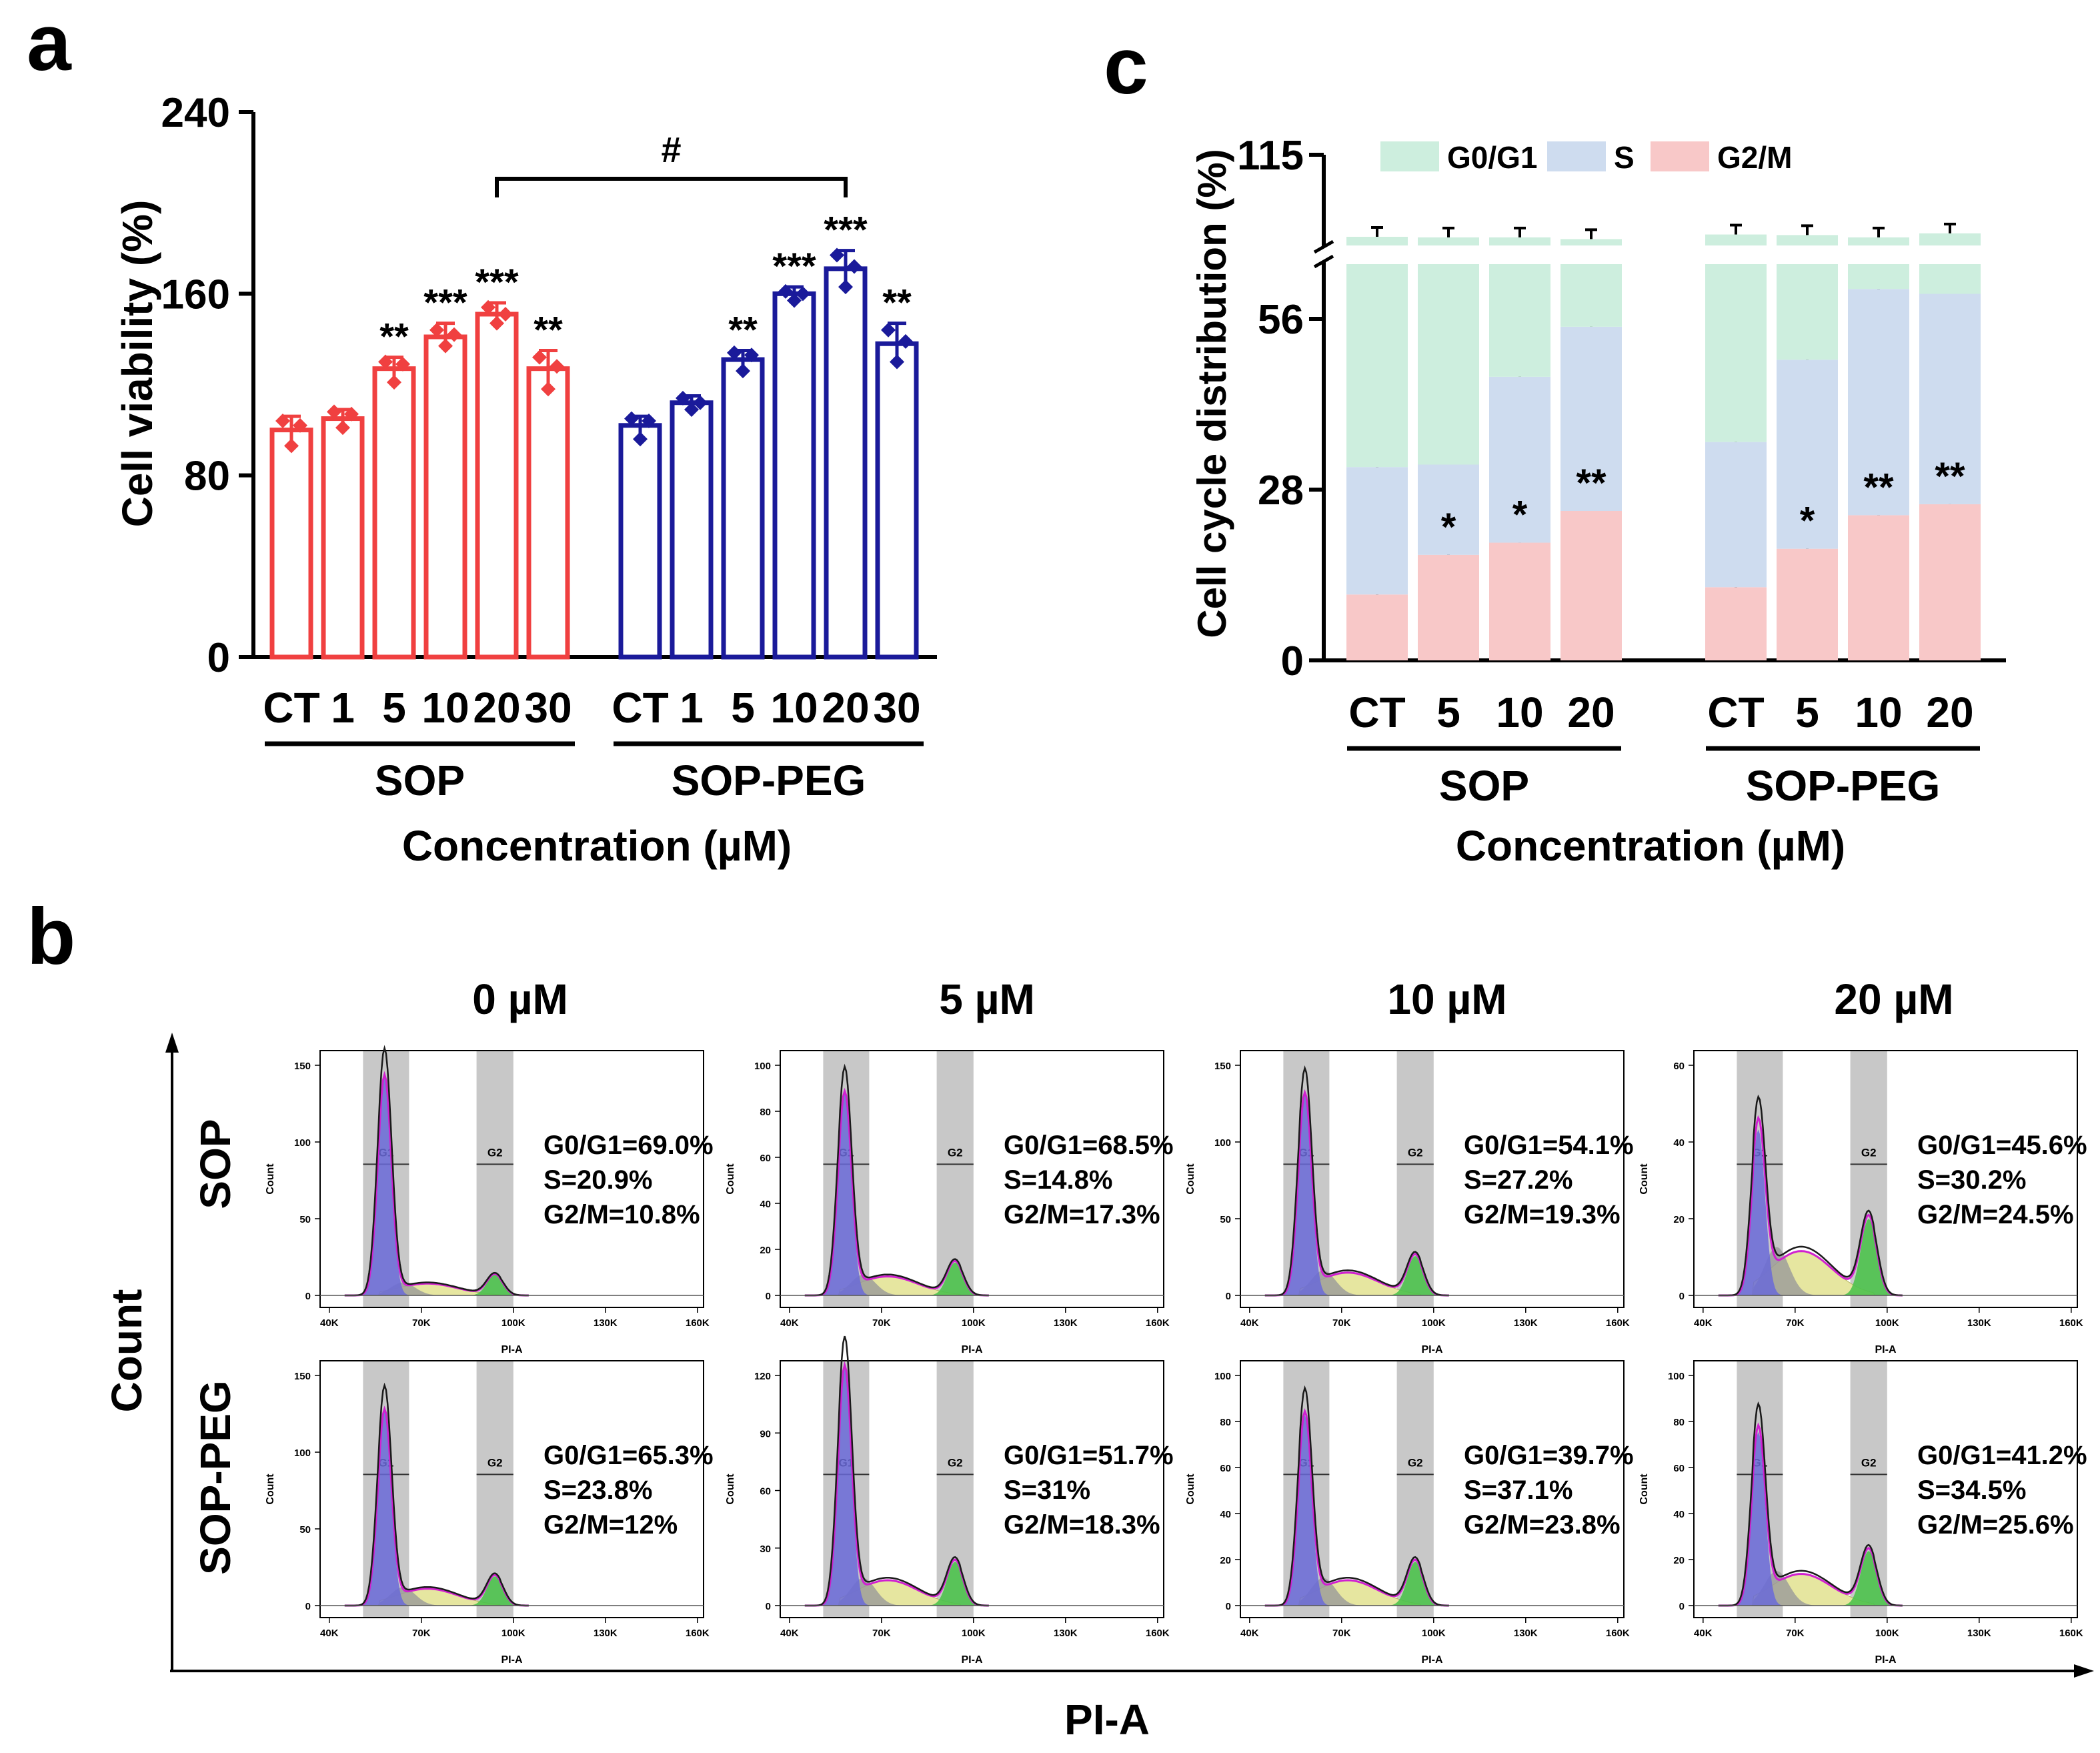  I want to click on plot-y-tick-label: 40, so click(765, 1204).